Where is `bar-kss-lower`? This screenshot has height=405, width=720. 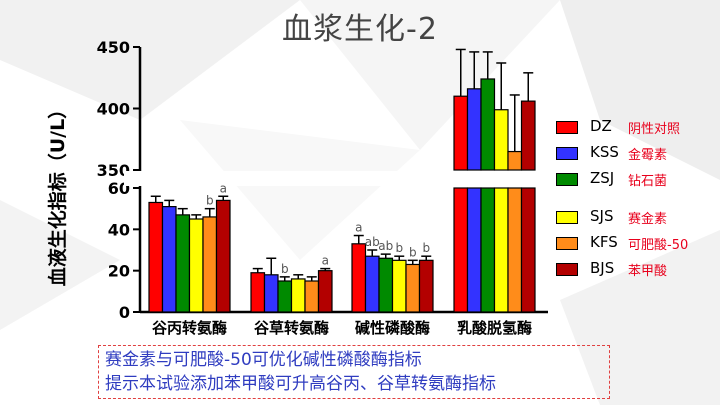
bar-kss-lower is located at coordinates (474, 250).